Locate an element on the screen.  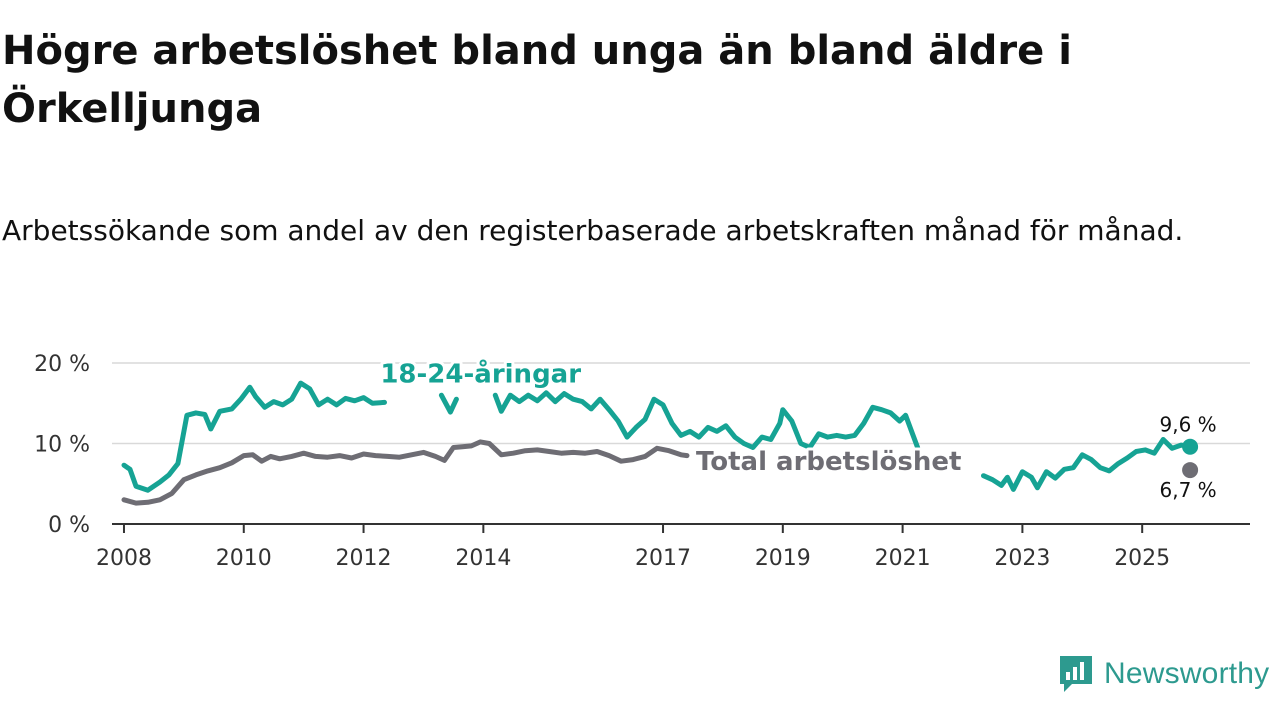
newsworthy-logo: Newsworthy is located at coordinates (1163, 674).